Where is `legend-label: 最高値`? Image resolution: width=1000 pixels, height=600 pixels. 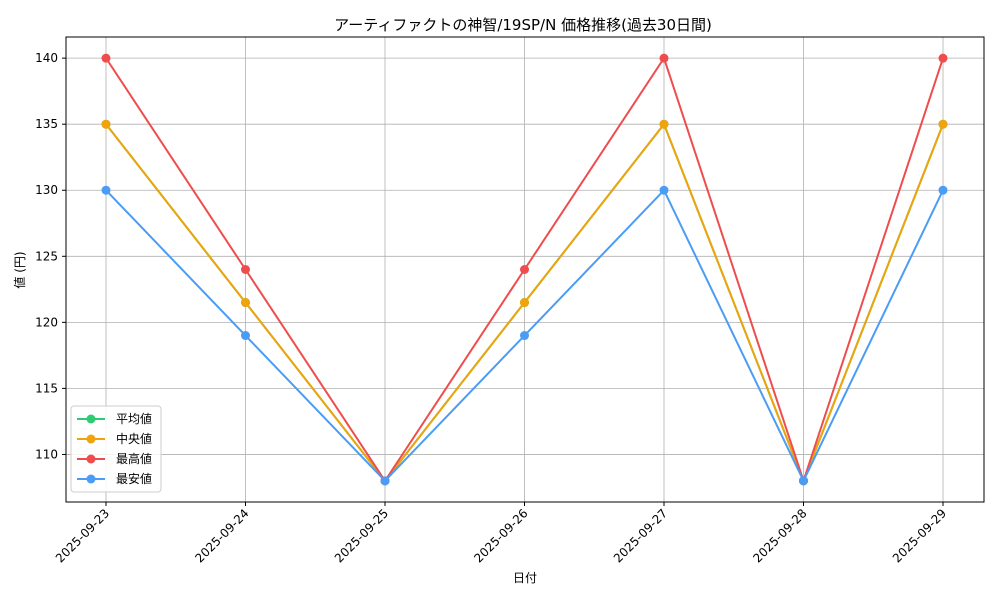 legend-label: 最高値 is located at coordinates (134, 458).